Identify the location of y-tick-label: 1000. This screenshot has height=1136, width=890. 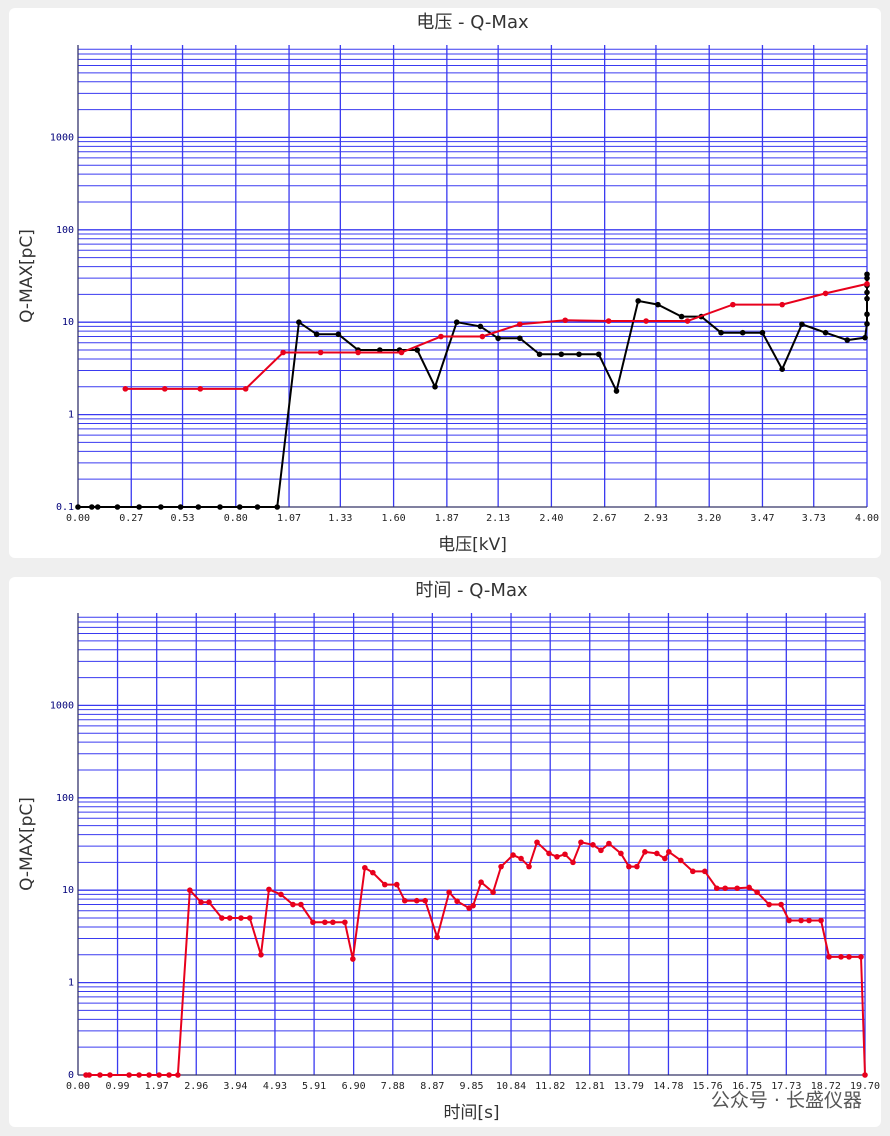
(62, 705).